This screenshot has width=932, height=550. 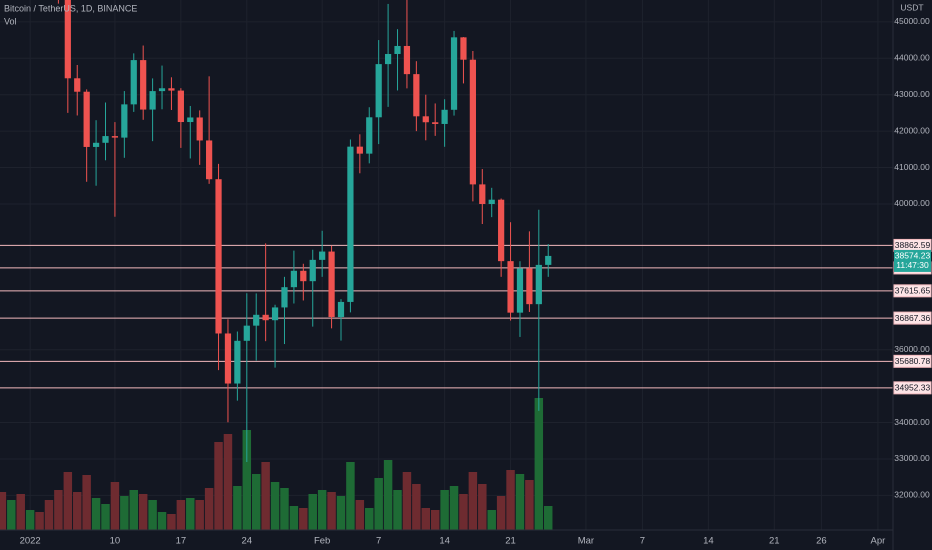 I want to click on x-tick-label: 24, so click(x=247, y=541).